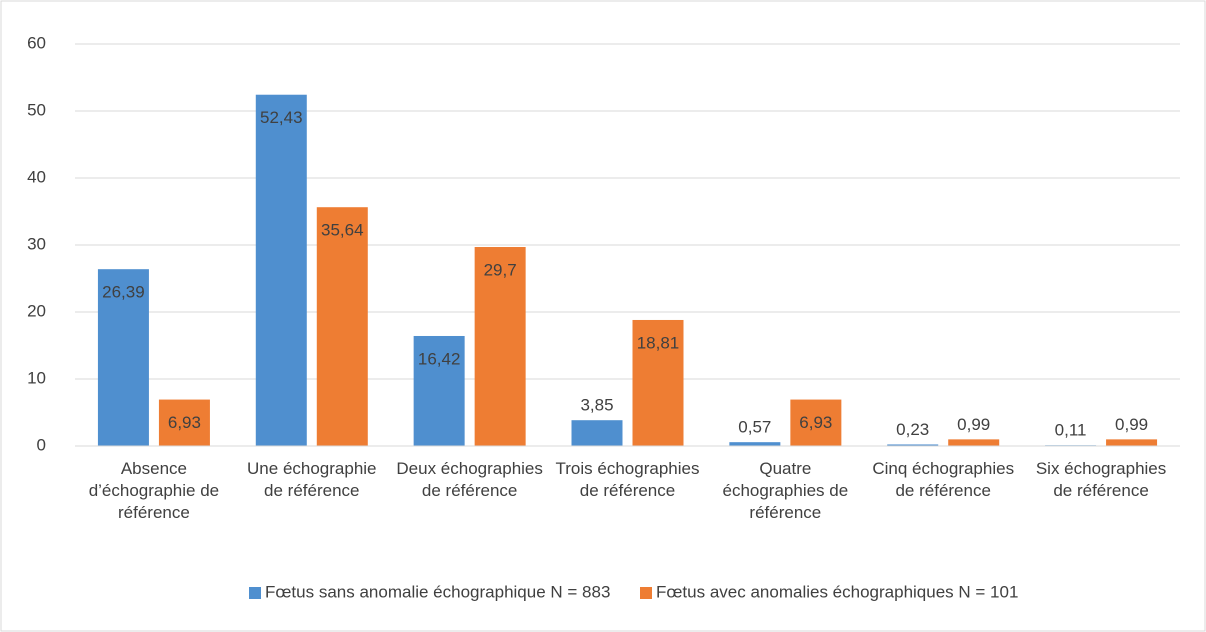 This screenshot has width=1206, height=632. Describe the element at coordinates (500, 269) in the screenshot. I see `data-label: 29,7` at that location.